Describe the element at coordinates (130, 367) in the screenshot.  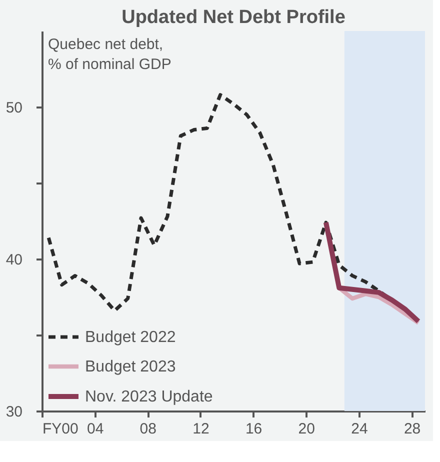
I see `legend-label: Budget 2023` at that location.